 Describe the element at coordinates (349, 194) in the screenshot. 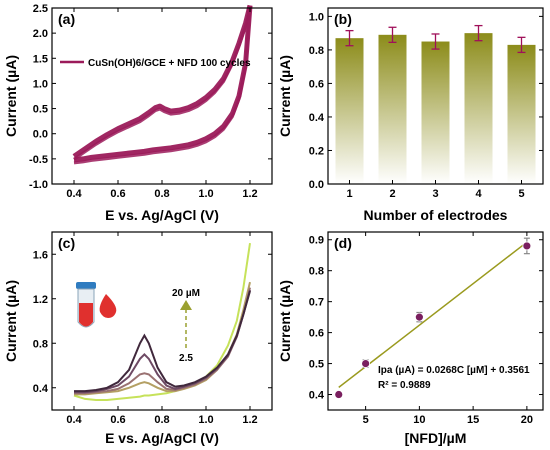

I see `x-tick-label: 1` at that location.